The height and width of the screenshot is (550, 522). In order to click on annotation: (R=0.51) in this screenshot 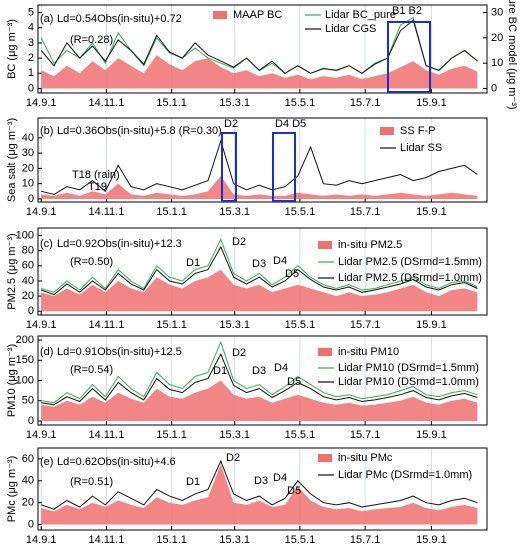, I will do `click(91, 482)`.